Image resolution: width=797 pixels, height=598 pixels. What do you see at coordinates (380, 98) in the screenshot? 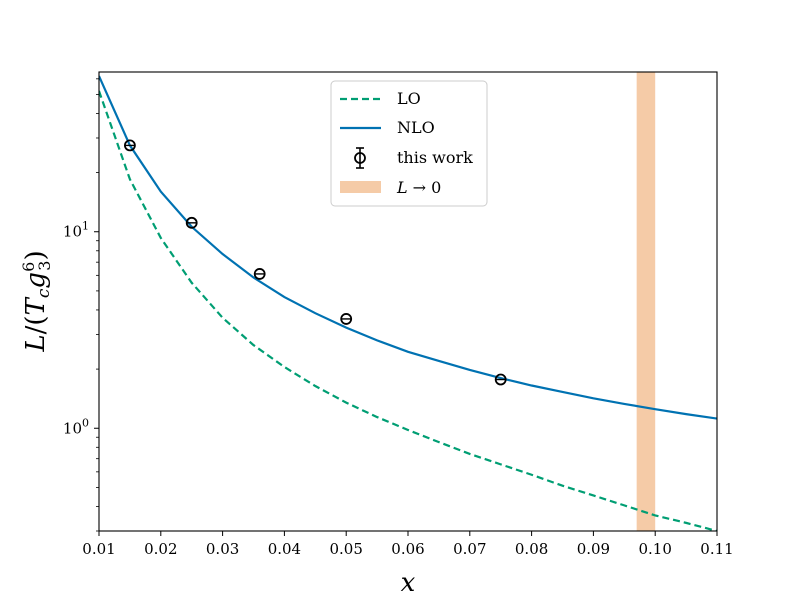
I see `legend-entry-lo: LO` at bounding box center [380, 98].